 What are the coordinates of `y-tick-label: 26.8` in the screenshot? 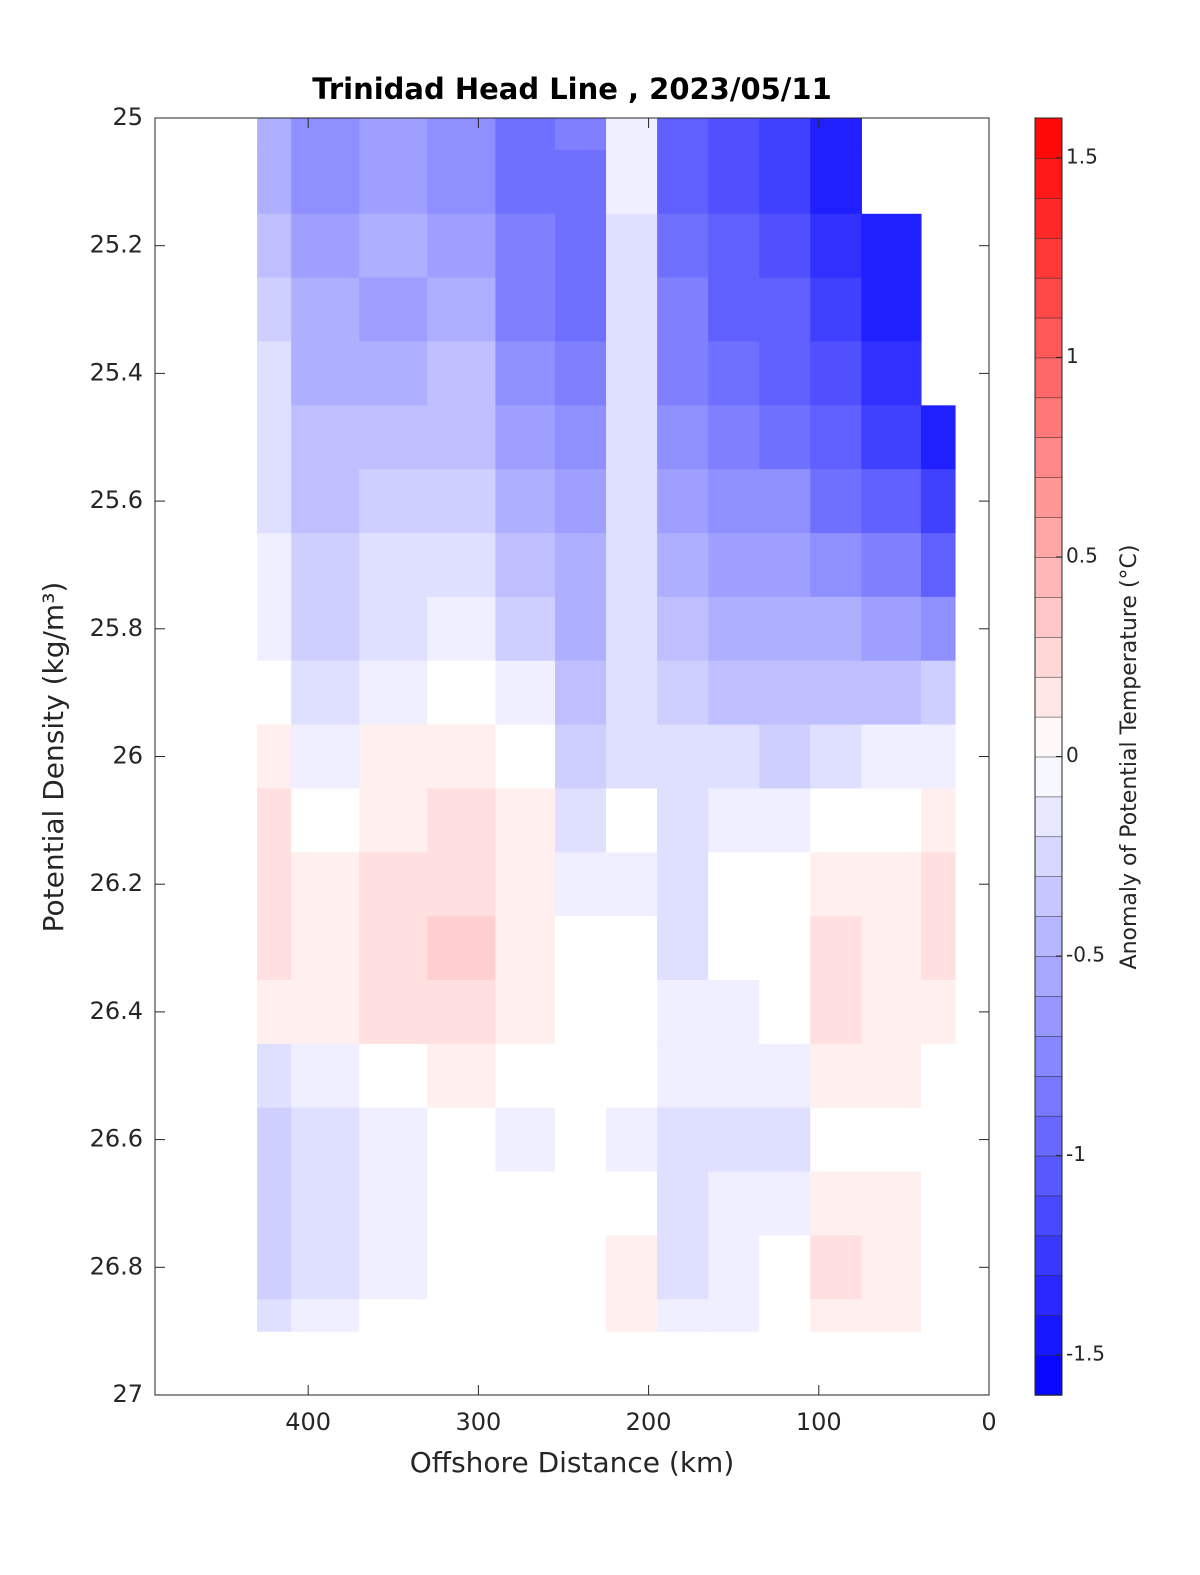 It's located at (116, 1266).